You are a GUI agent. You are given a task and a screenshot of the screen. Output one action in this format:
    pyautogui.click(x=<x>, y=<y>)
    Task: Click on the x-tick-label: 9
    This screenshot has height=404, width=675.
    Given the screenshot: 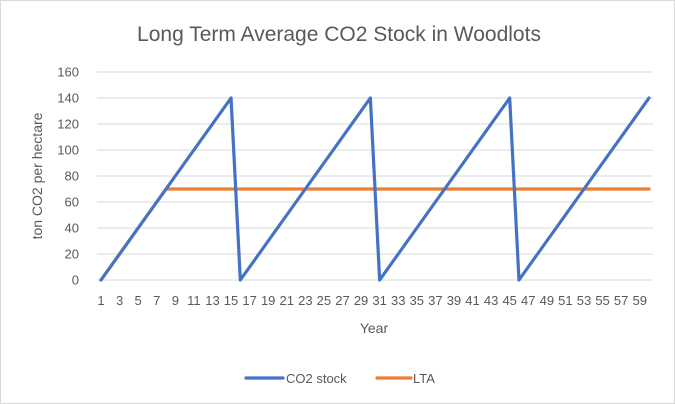 What is the action you would take?
    pyautogui.click(x=175, y=300)
    